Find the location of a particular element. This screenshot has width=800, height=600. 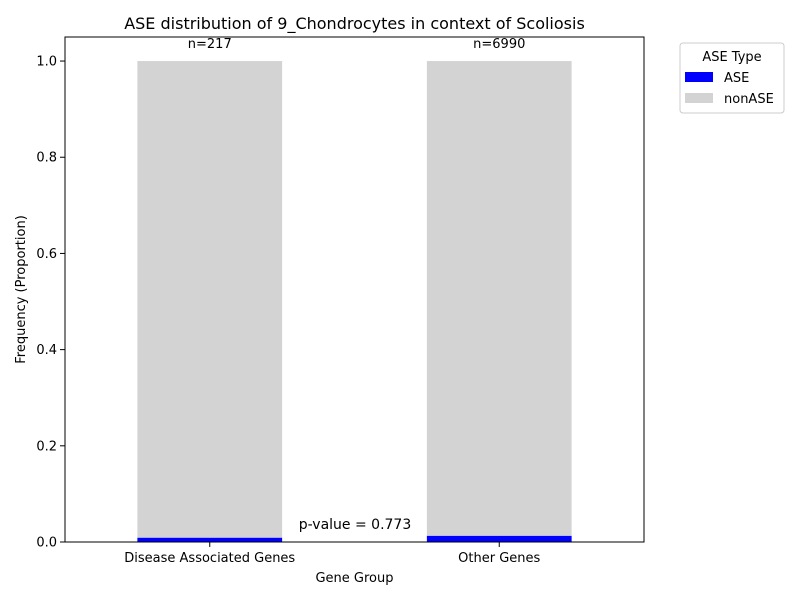

p-value-annotation: p-value = 0.773 is located at coordinates (355, 525).